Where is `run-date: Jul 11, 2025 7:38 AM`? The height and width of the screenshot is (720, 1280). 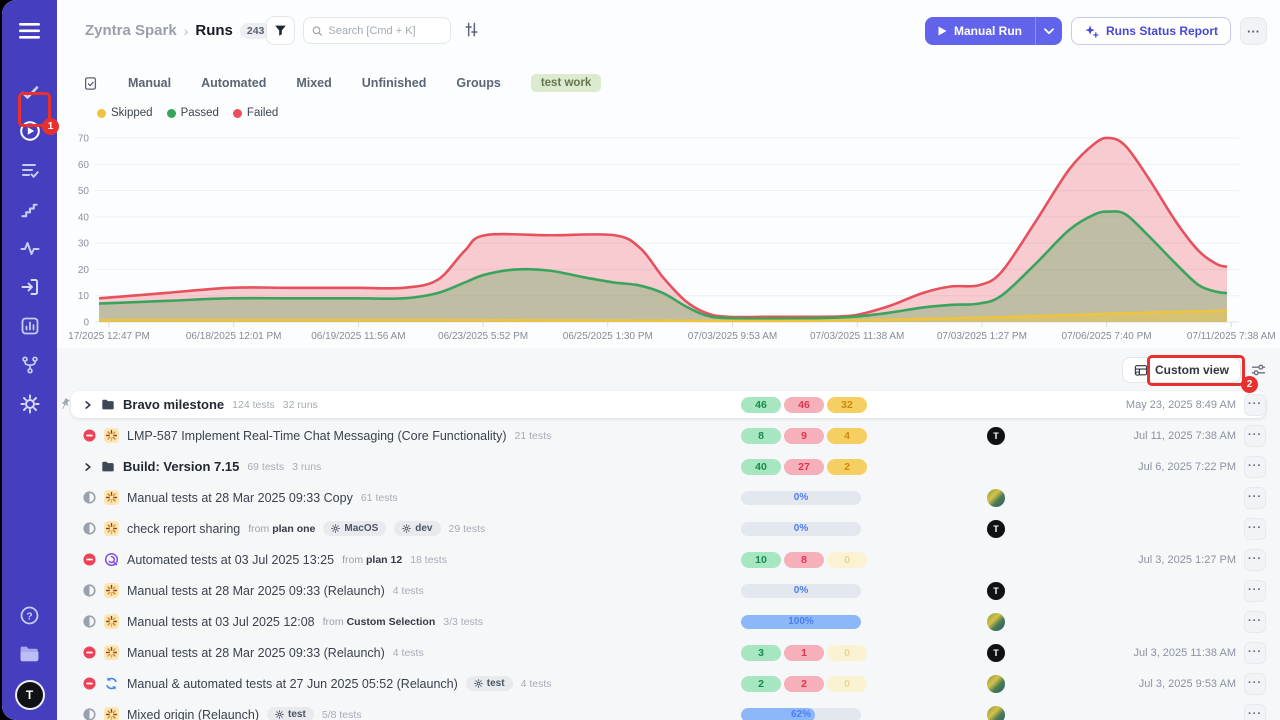 run-date: Jul 11, 2025 7:38 AM is located at coordinates (1184, 435).